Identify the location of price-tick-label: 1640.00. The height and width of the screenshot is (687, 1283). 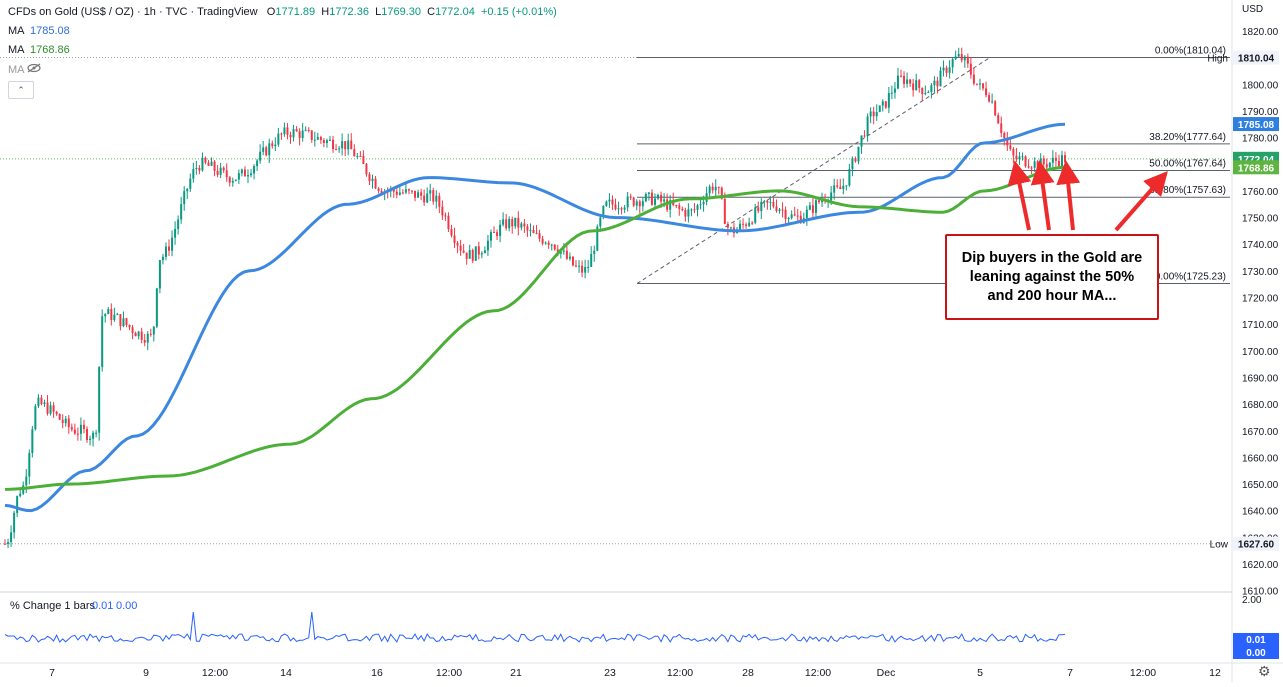
(1260, 512).